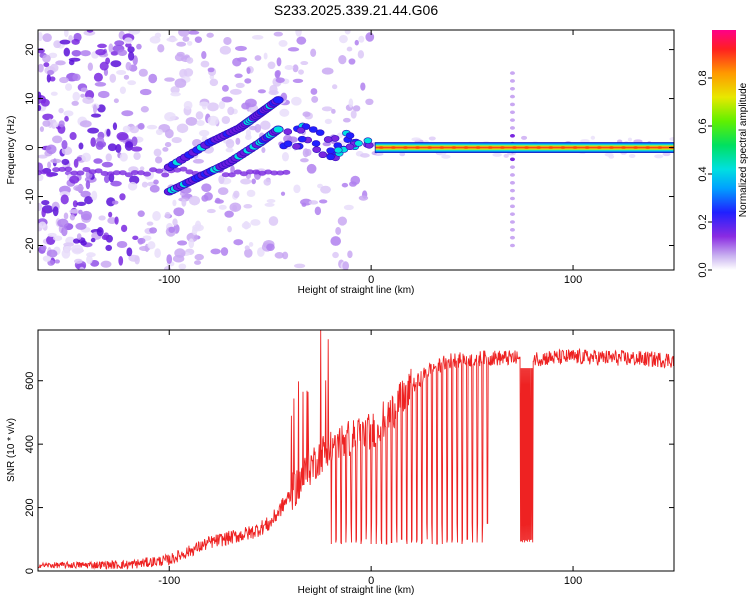  What do you see at coordinates (703, 125) in the screenshot?
I see `colorbar-tick-label: 0.6` at bounding box center [703, 125].